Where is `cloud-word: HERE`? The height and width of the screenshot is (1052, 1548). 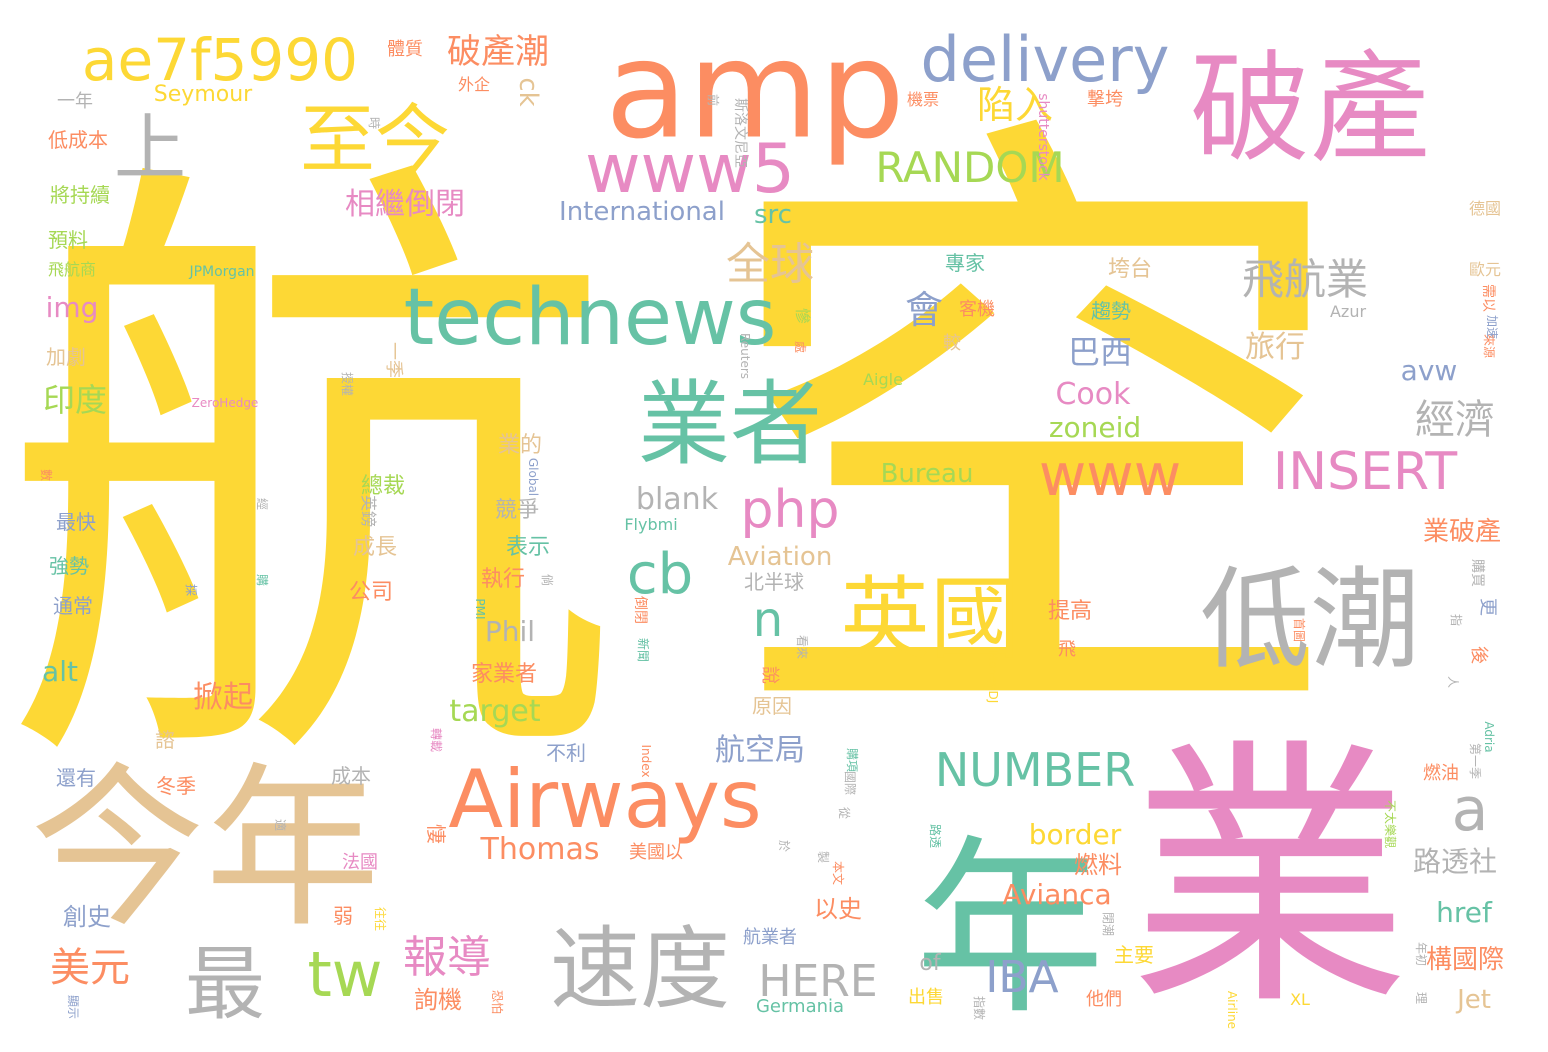
cloud-word: HERE is located at coordinates (818, 981).